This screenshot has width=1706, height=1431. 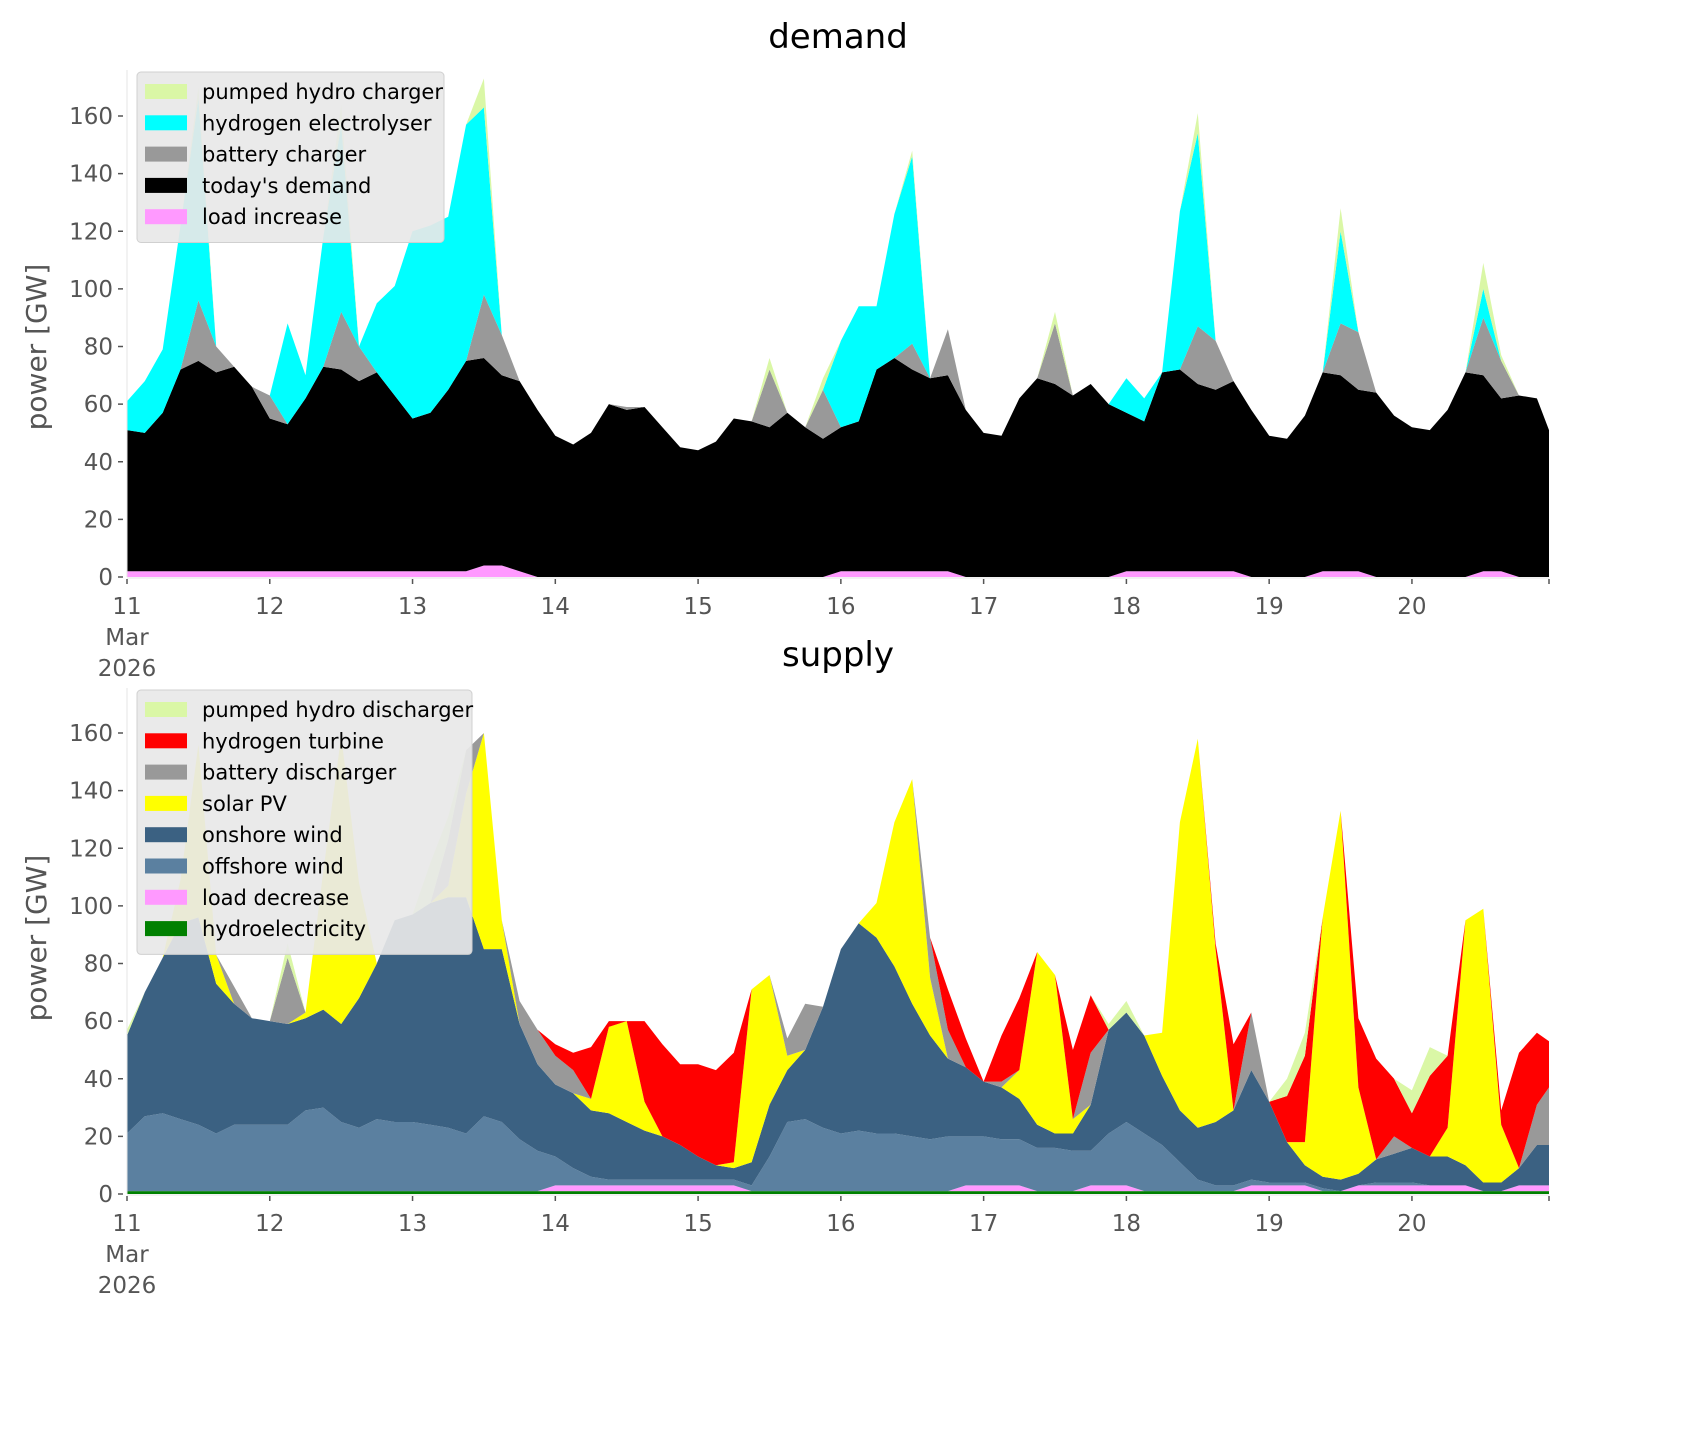 What do you see at coordinates (838, 372) in the screenshot?
I see `area-battery-charger` at bounding box center [838, 372].